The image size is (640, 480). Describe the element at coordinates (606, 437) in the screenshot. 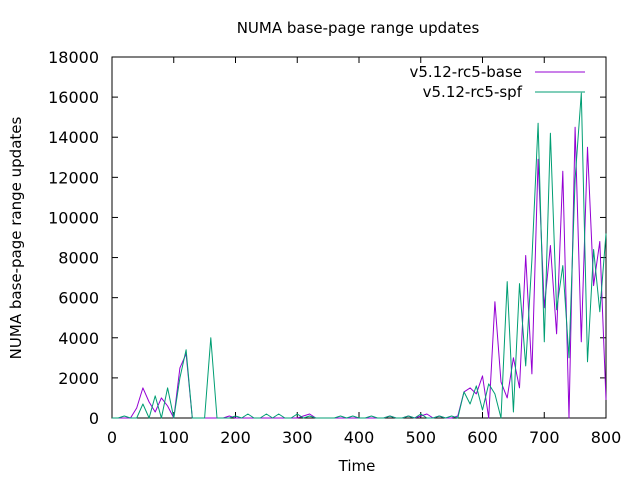

I see `x-tick-label: 800` at that location.